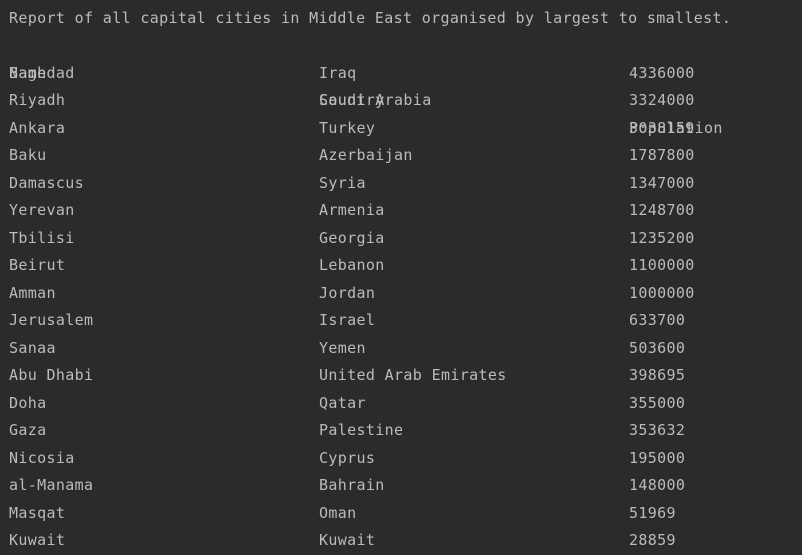 The width and height of the screenshot is (802, 555). What do you see at coordinates (399, 514) in the screenshot?
I see `table-row: Masqat Oman 51969` at bounding box center [399, 514].